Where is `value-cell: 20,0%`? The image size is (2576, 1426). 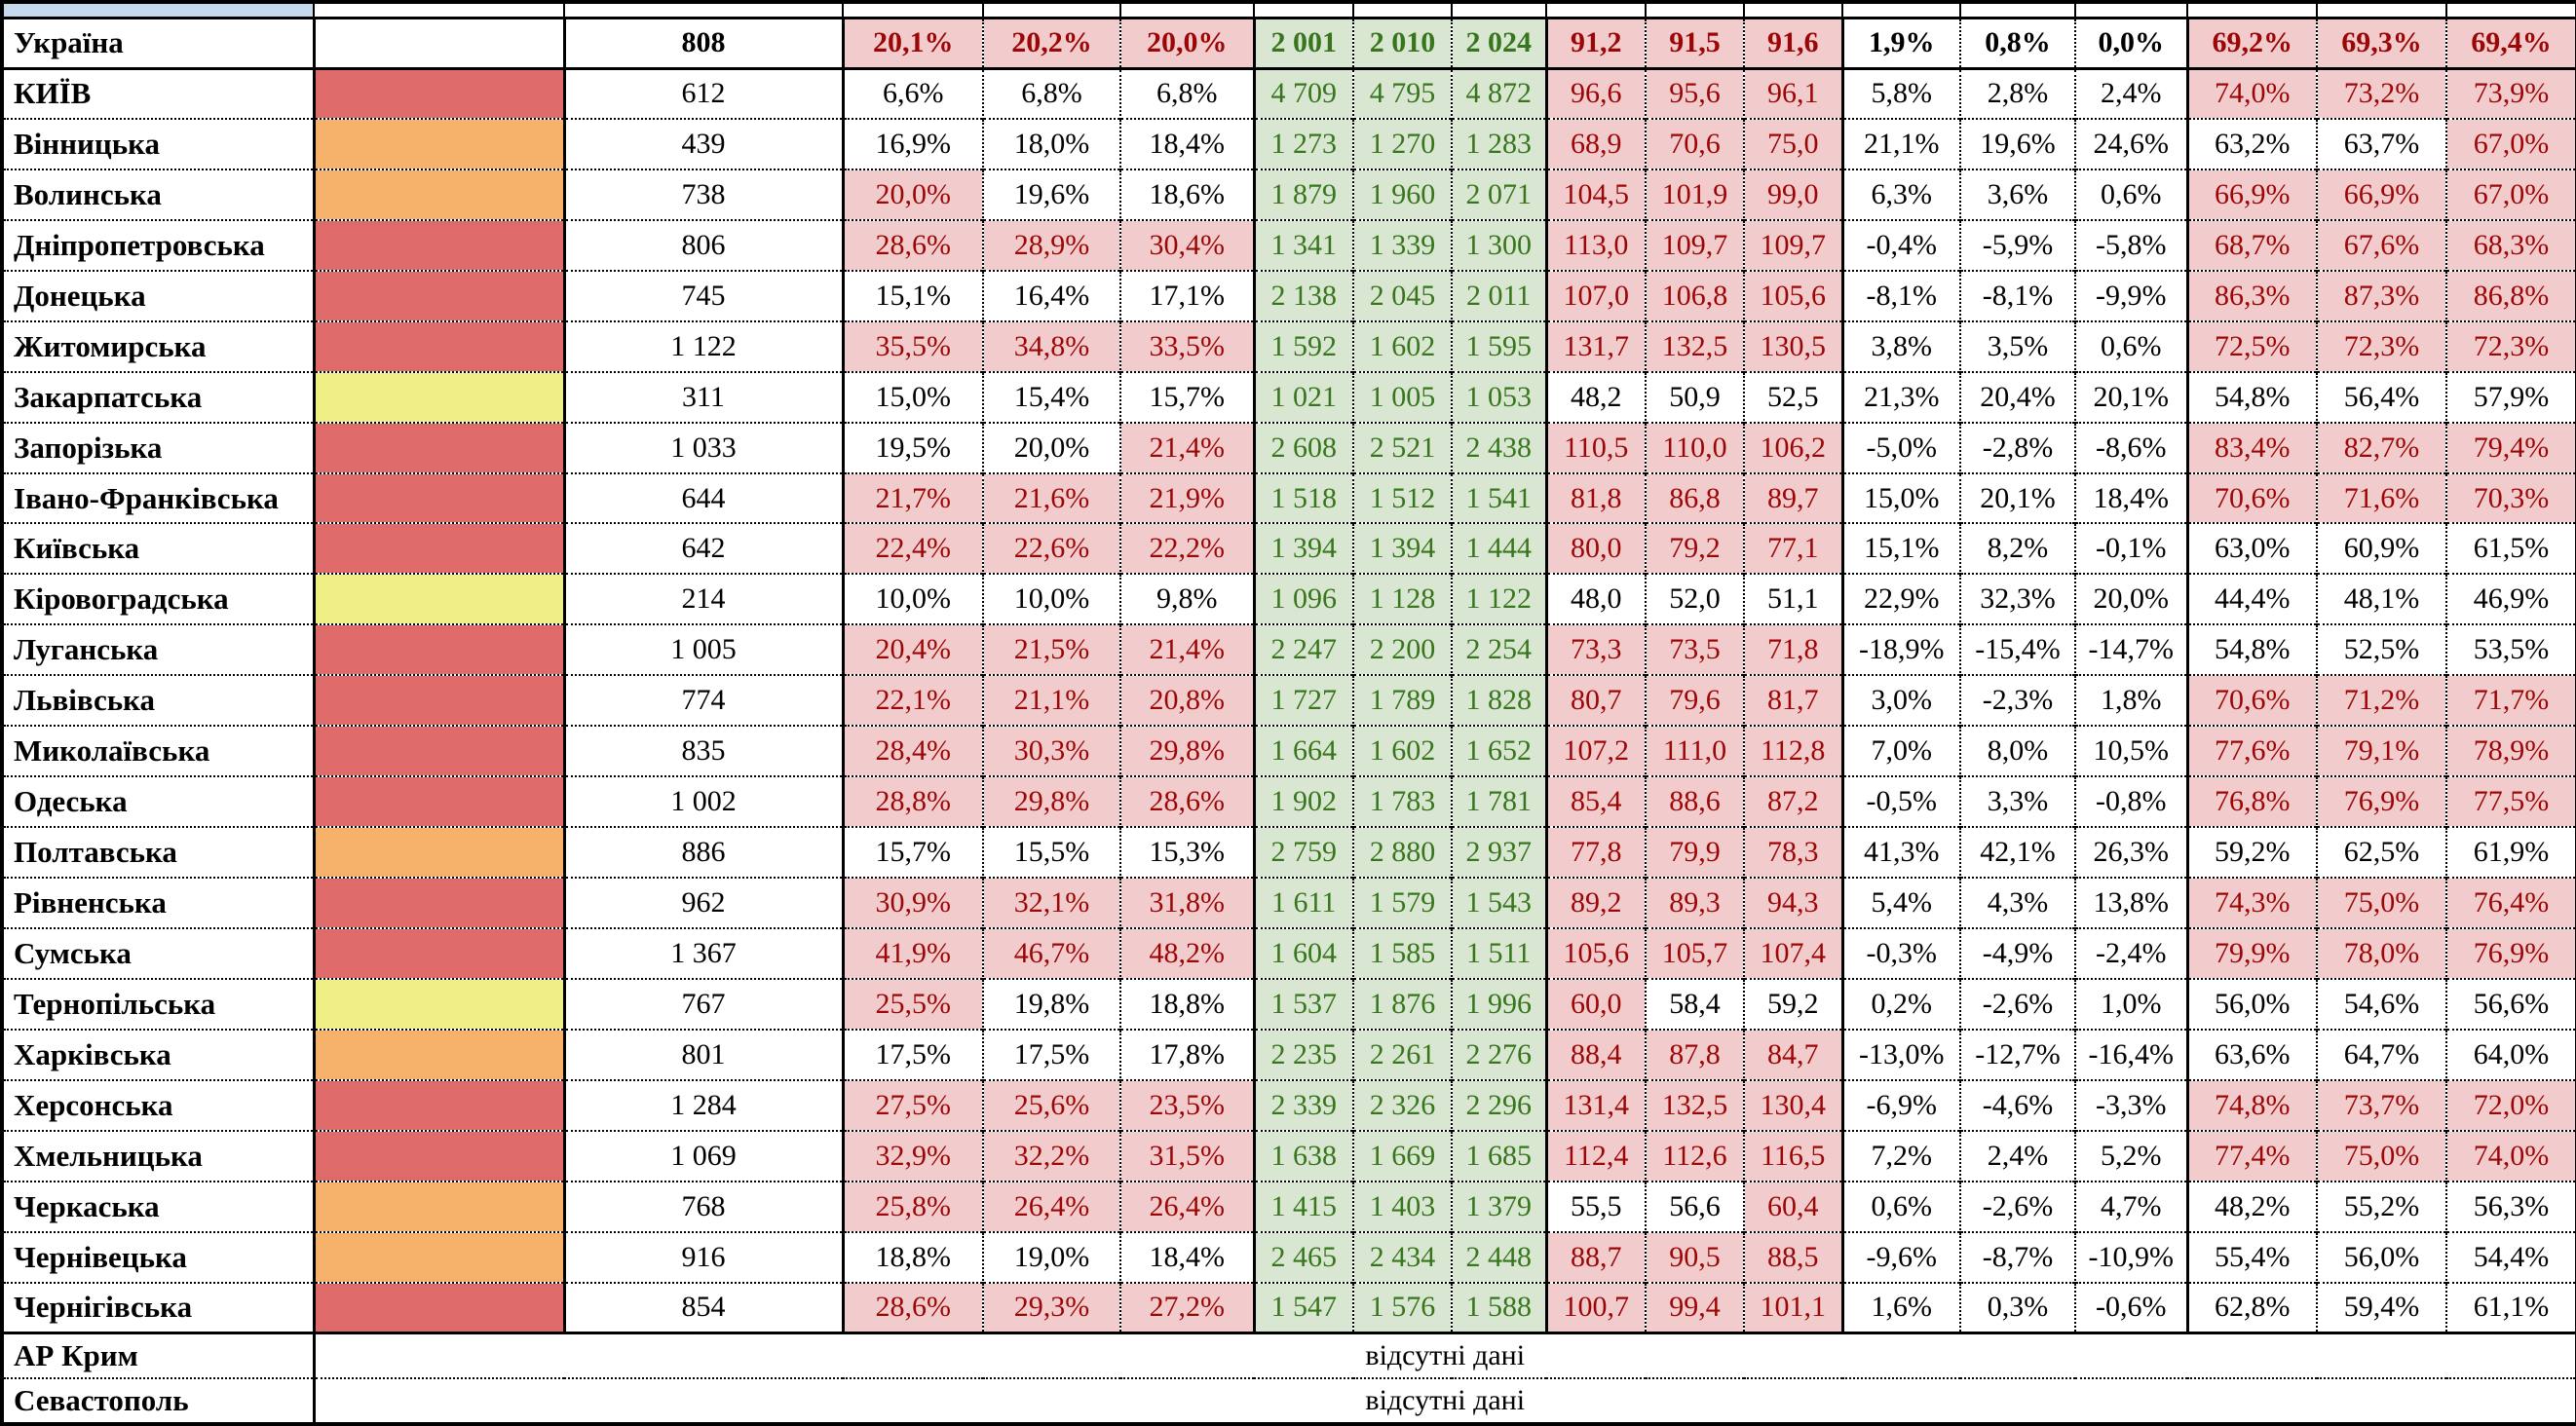 value-cell: 20,0% is located at coordinates (1051, 447).